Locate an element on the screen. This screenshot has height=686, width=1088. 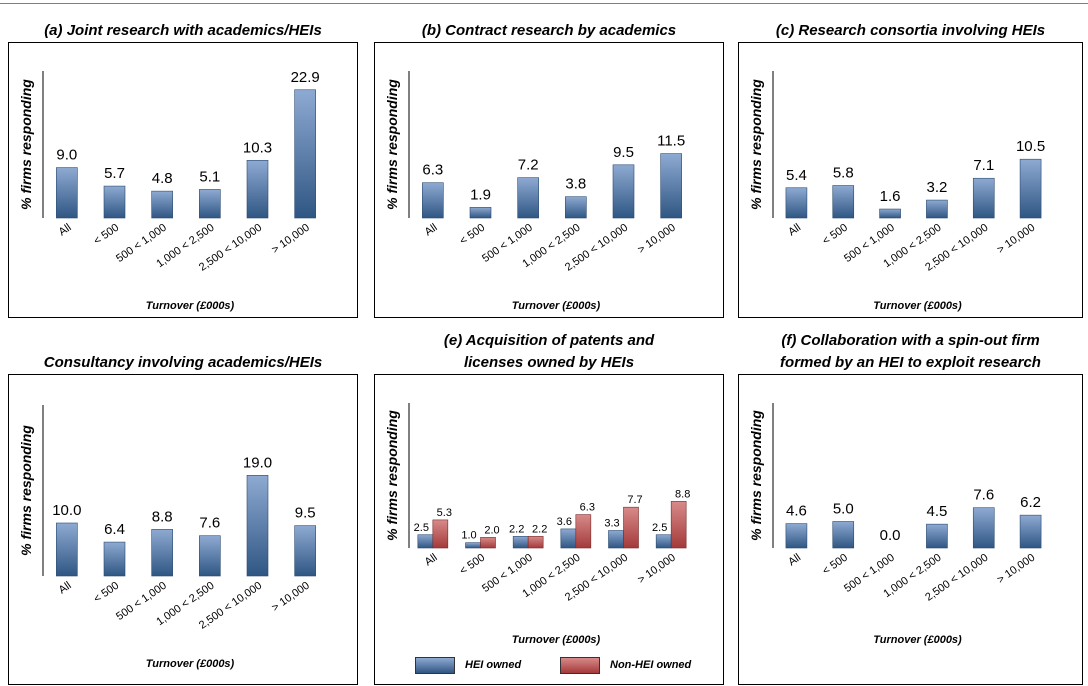
data-label-hei: 1.0 is located at coordinates (468, 536).